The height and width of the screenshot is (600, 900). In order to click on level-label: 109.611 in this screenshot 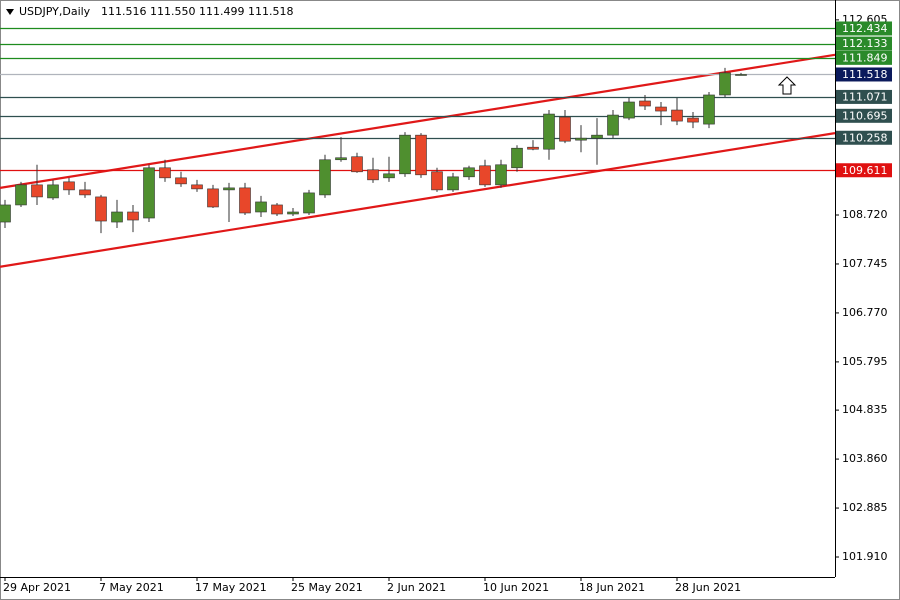, I will do `click(865, 170)`.